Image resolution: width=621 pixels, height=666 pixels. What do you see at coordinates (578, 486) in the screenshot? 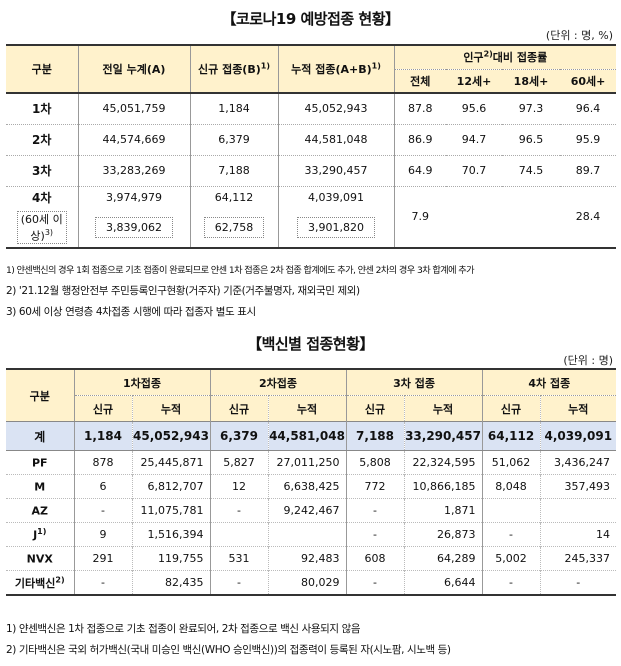
I see `cell: 357,493` at bounding box center [578, 486].